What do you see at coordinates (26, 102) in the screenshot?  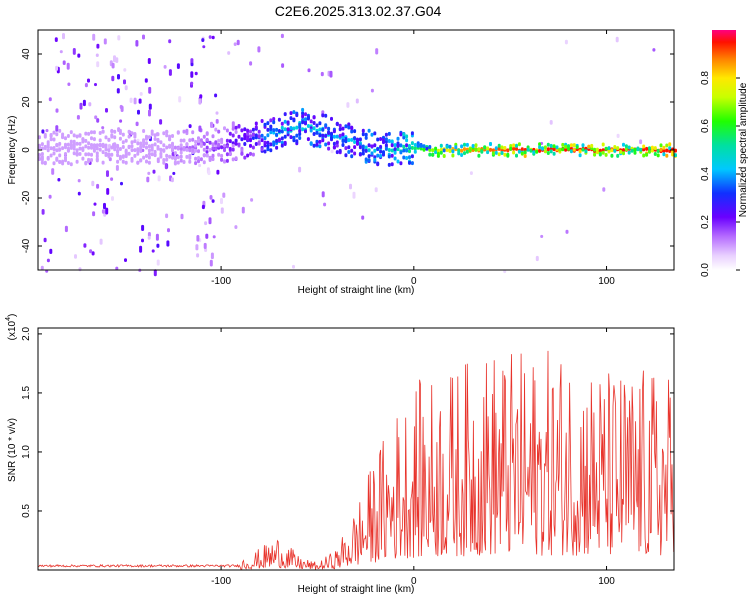 I see `spectrogram-ytick-label: 20` at bounding box center [26, 102].